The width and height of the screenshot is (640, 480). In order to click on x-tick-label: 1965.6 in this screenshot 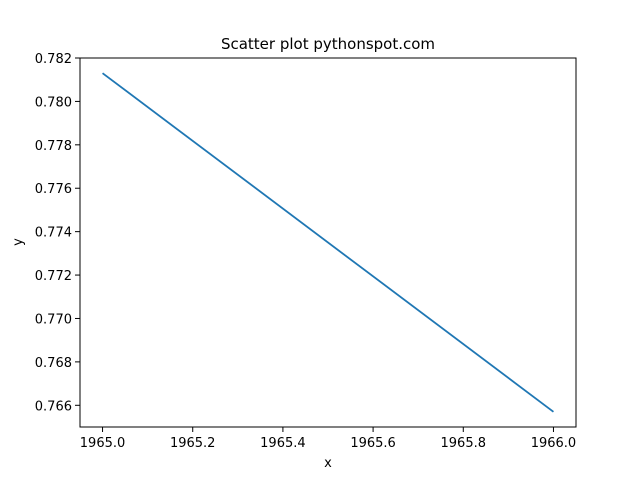, I will do `click(373, 443)`.